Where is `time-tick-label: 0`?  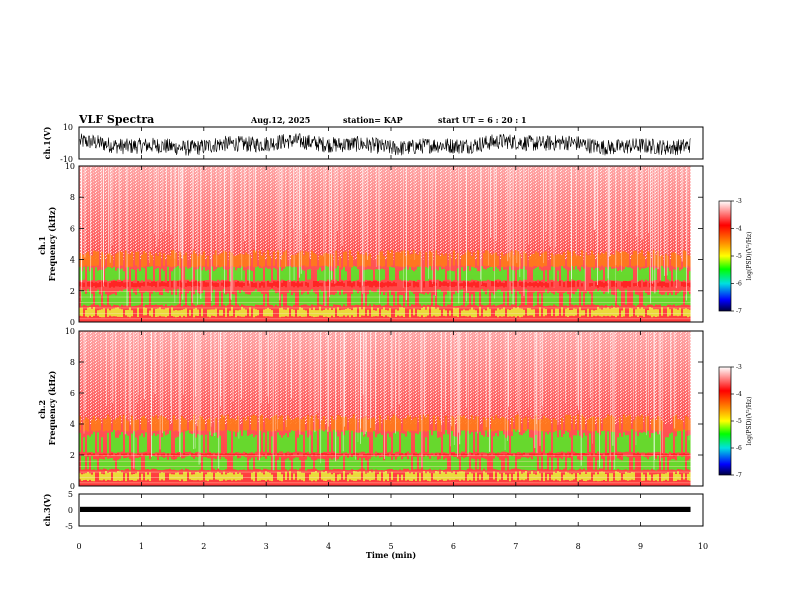 time-tick-label: 0 is located at coordinates (78, 546).